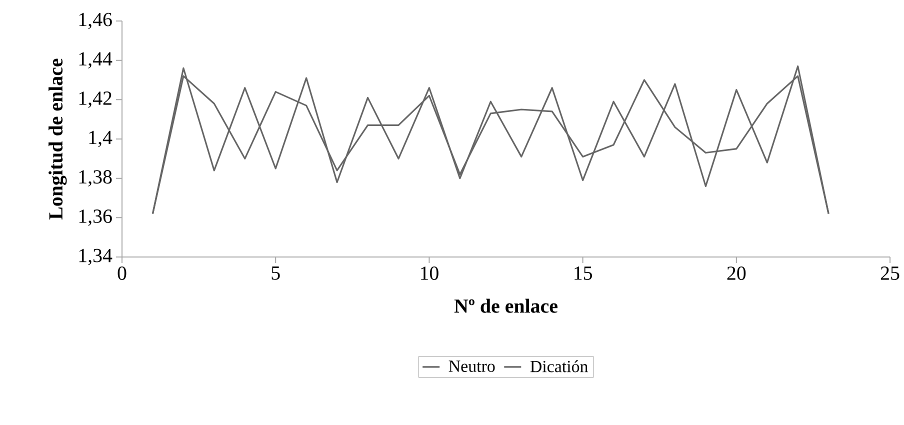 Image resolution: width=904 pixels, height=425 pixels. Describe the element at coordinates (890, 273) in the screenshot. I see `x-tick-label: 25` at that location.